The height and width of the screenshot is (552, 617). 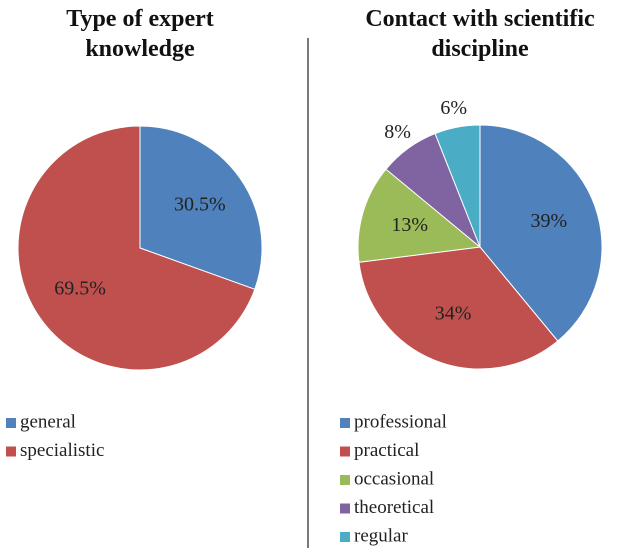 I want to click on slice-label: 13%, so click(x=409, y=225).